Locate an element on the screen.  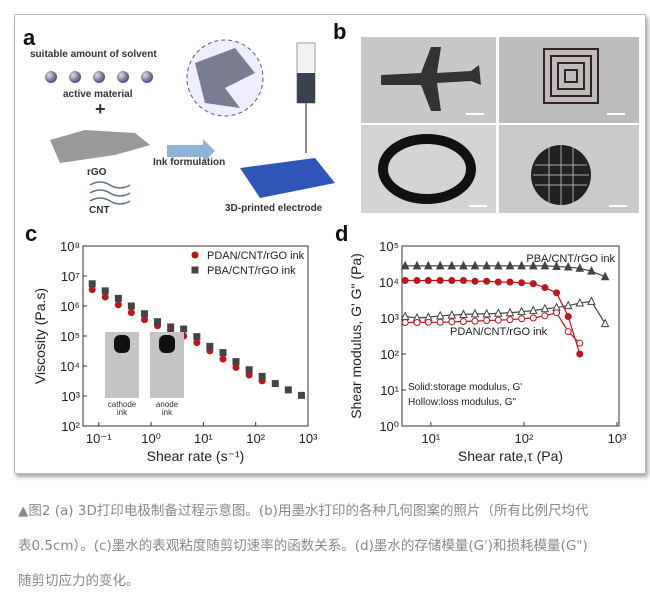
y-axis-label: Shear modulus, G' G" (Pa) is located at coordinates (356, 336).